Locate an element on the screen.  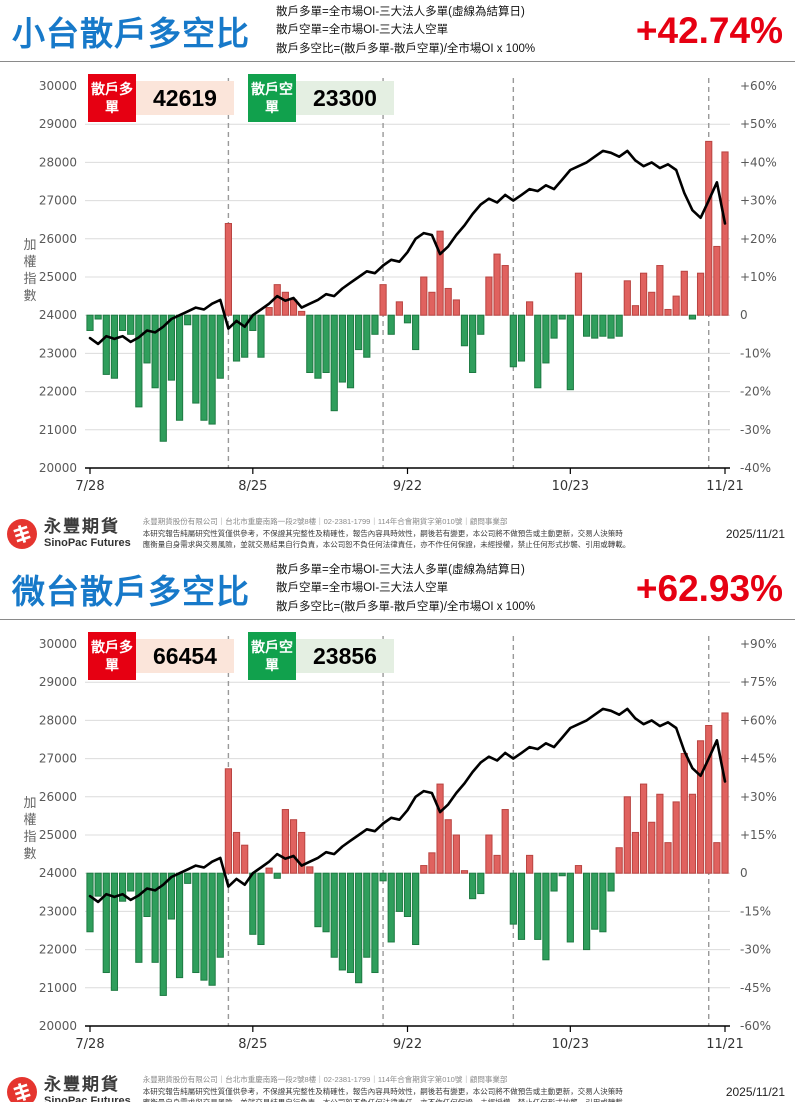
svg-text: 20000 is located at coordinates (58, 468).